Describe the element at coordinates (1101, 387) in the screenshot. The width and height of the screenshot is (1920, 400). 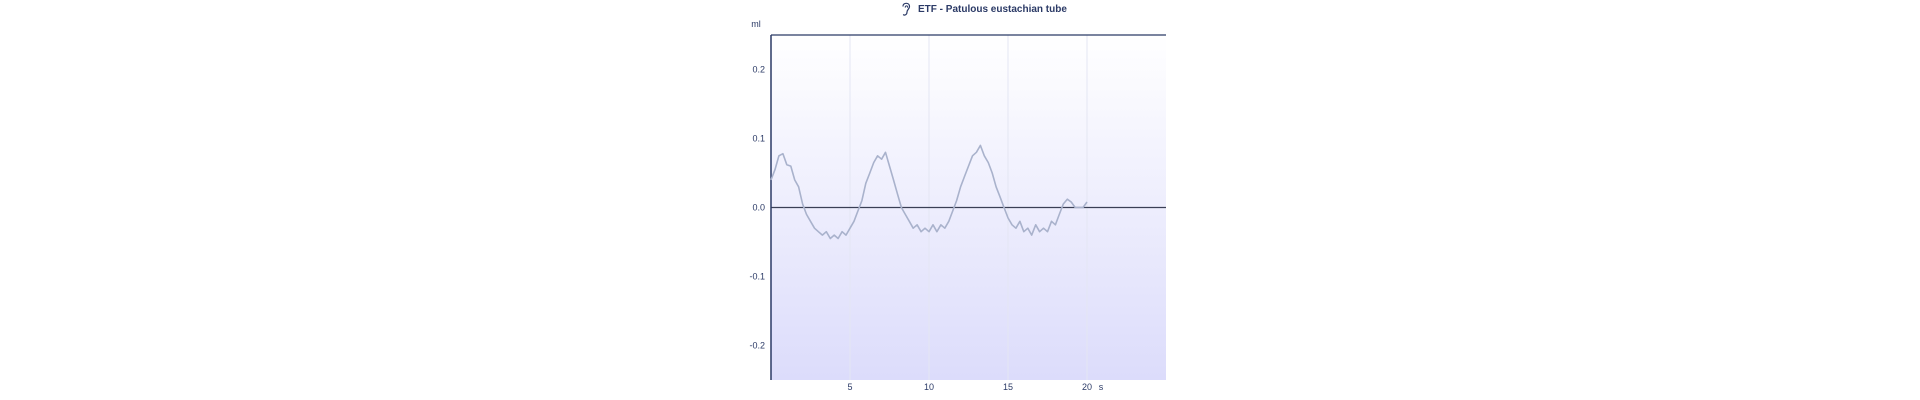
I see `x-axis-unit-label: s` at that location.